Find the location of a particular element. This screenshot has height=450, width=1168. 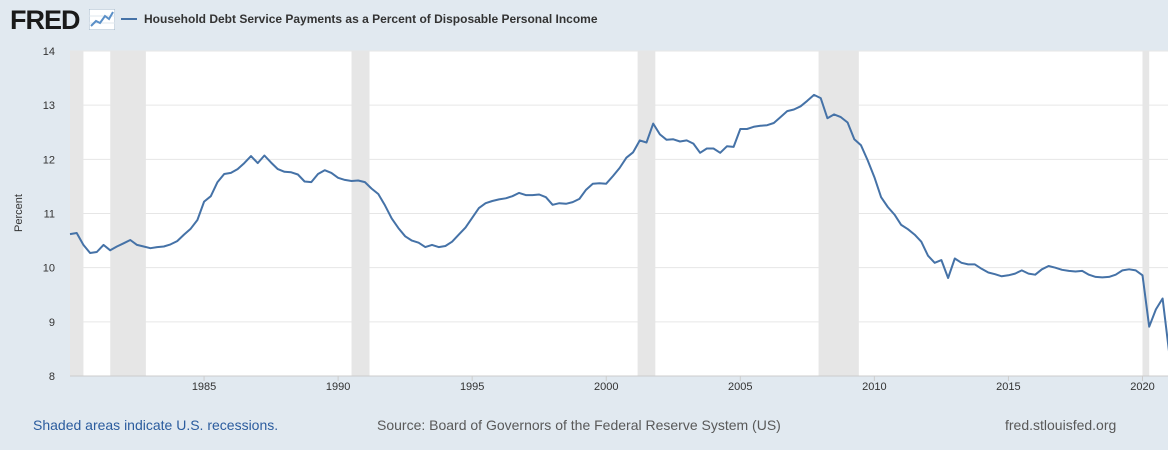

y-axis-label: Percent is located at coordinates (19, 213).